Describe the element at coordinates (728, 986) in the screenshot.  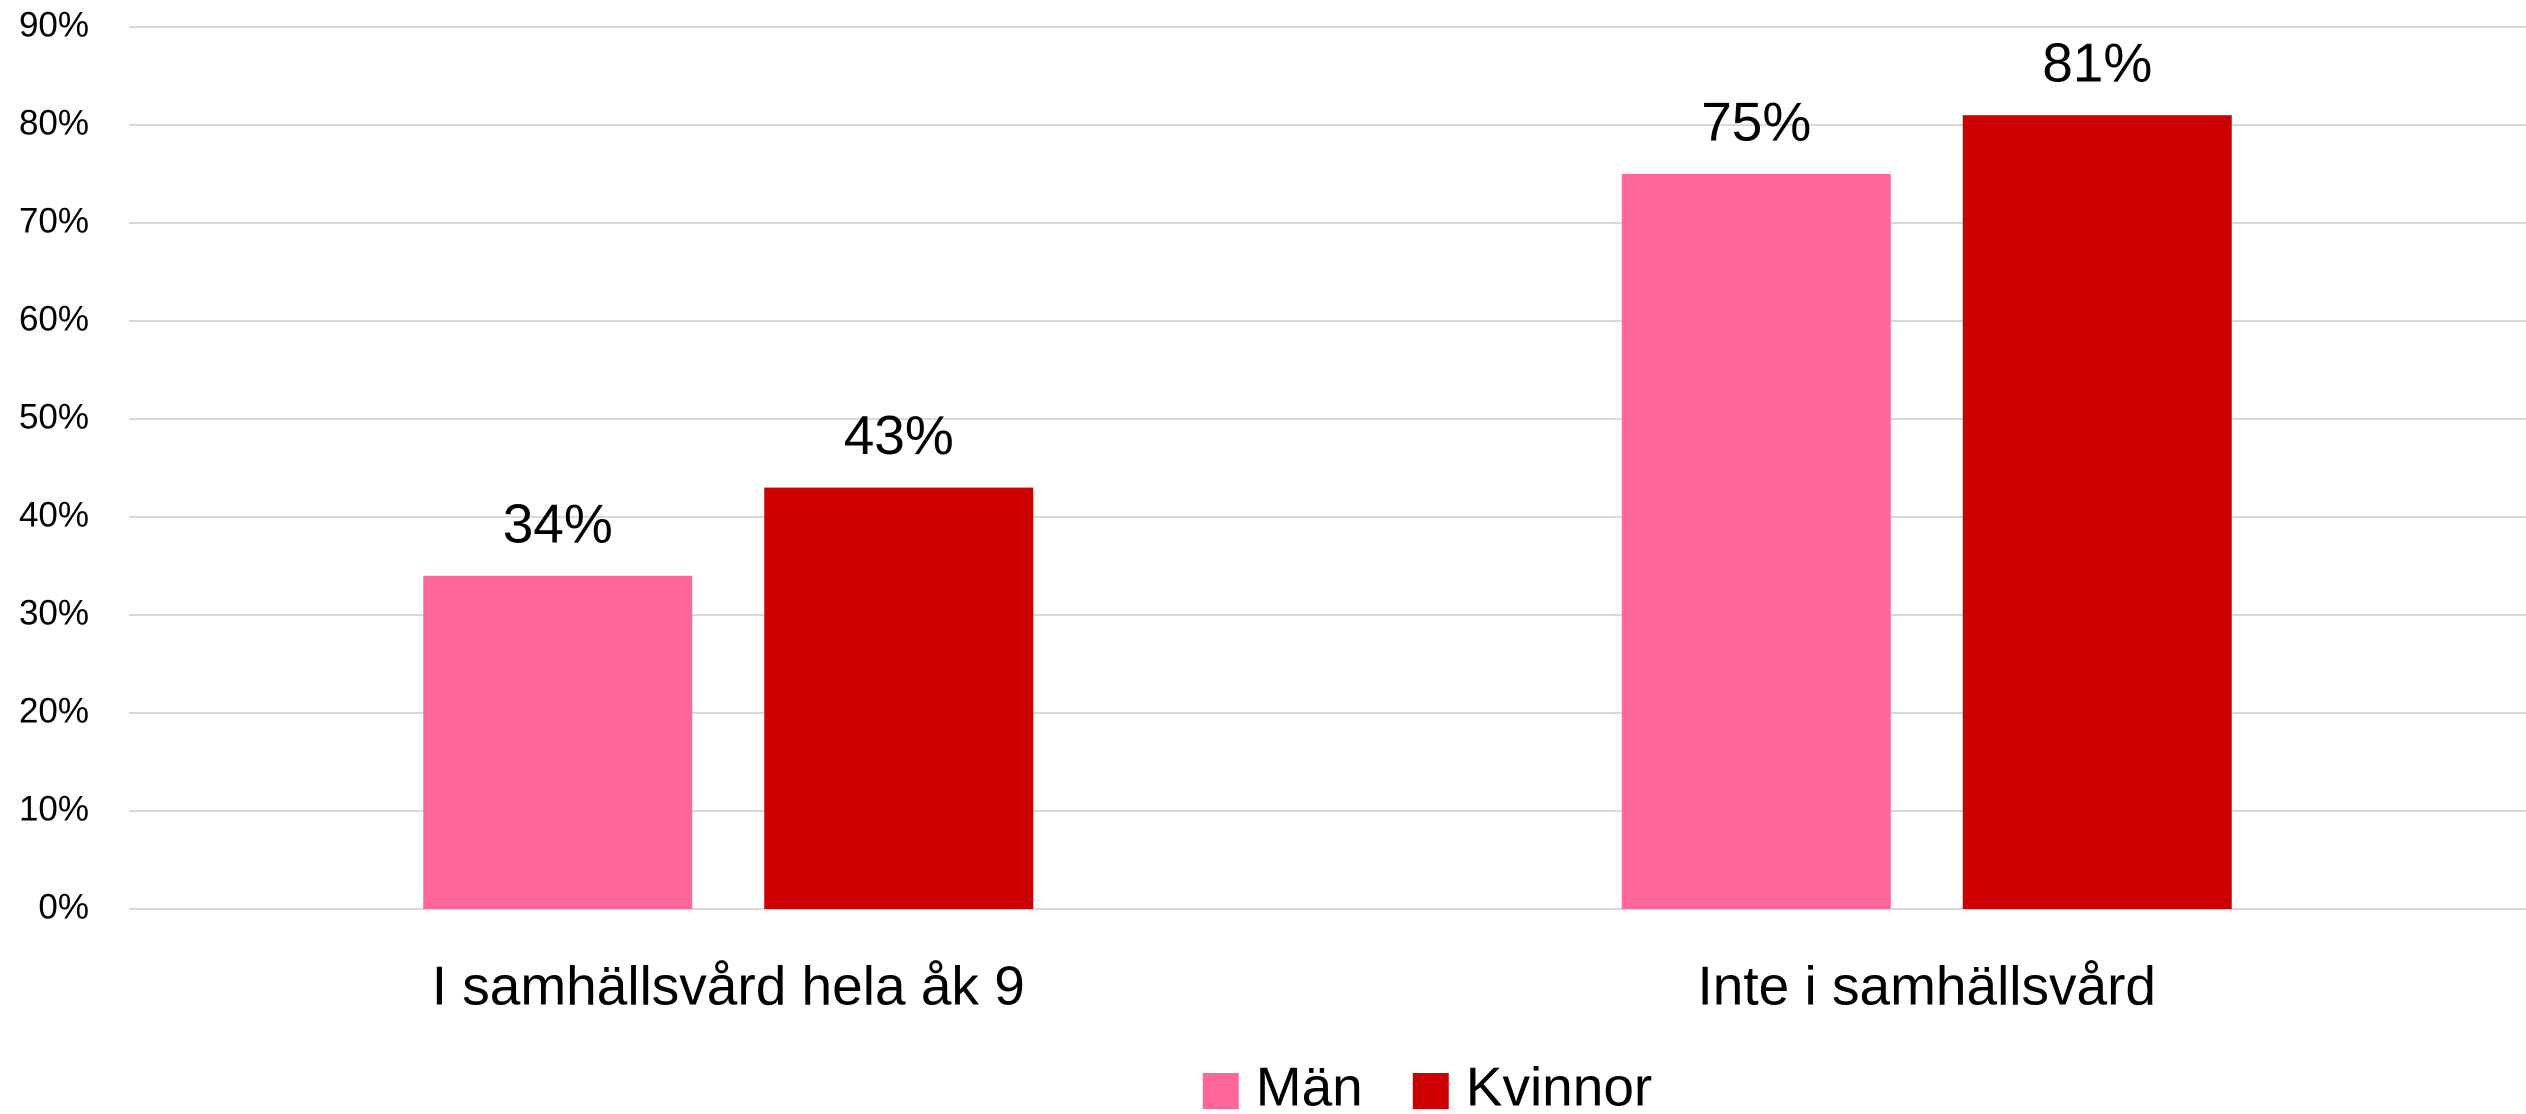
I see `x-tick-label: I samhällsvård hela åk 9` at that location.